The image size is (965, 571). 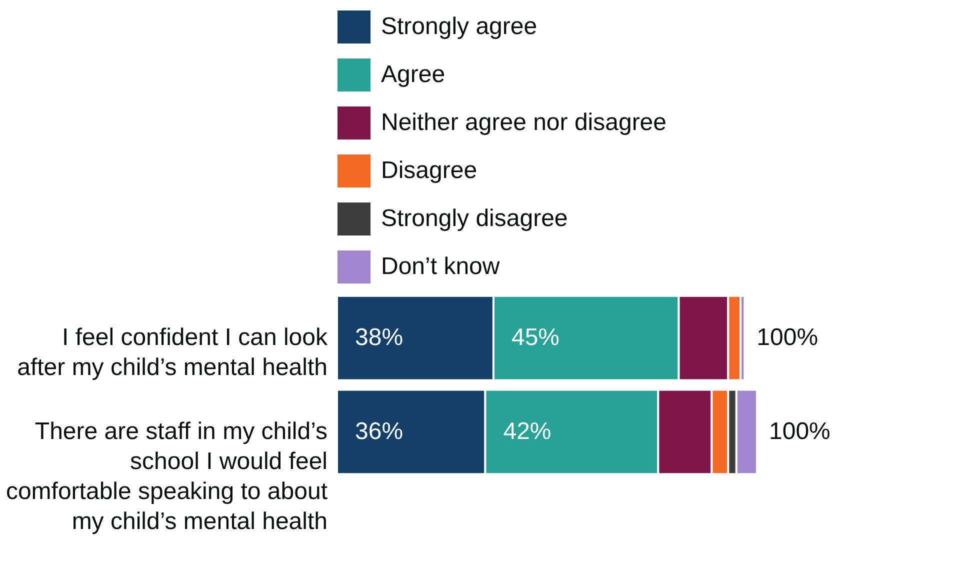 What do you see at coordinates (167, 476) in the screenshot?
I see `y-tick-label: There are staff in my child’s school I would feel comfortable speaking to about my child’s mental health` at bounding box center [167, 476].